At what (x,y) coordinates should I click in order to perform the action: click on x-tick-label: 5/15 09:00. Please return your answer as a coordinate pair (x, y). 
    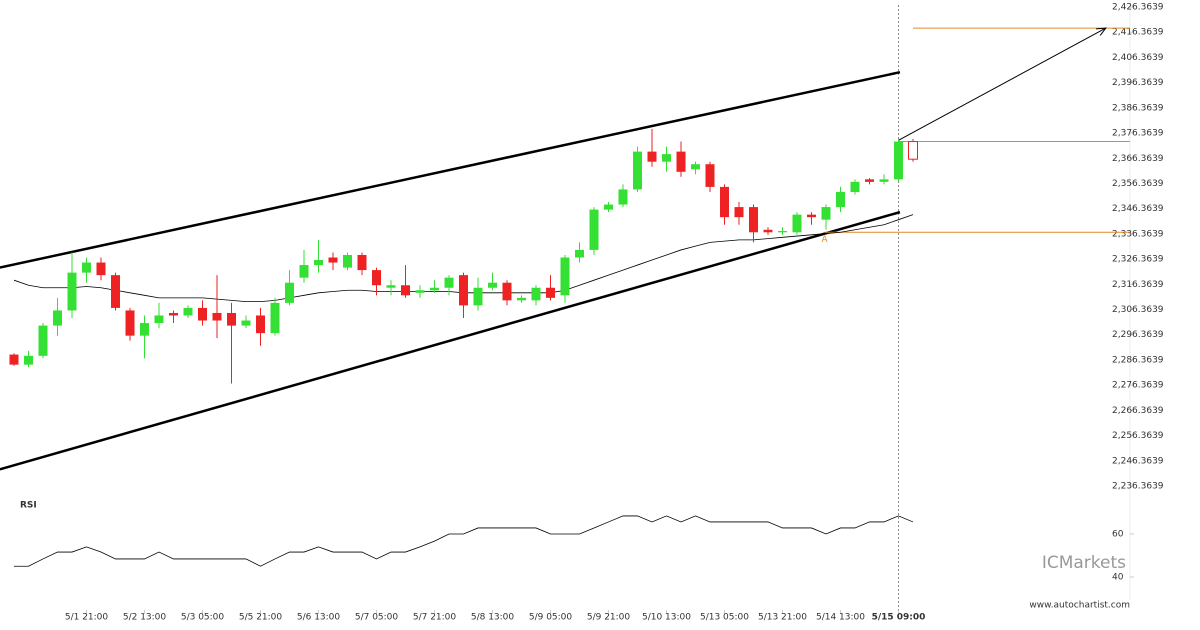
    Looking at the image, I should click on (899, 618).